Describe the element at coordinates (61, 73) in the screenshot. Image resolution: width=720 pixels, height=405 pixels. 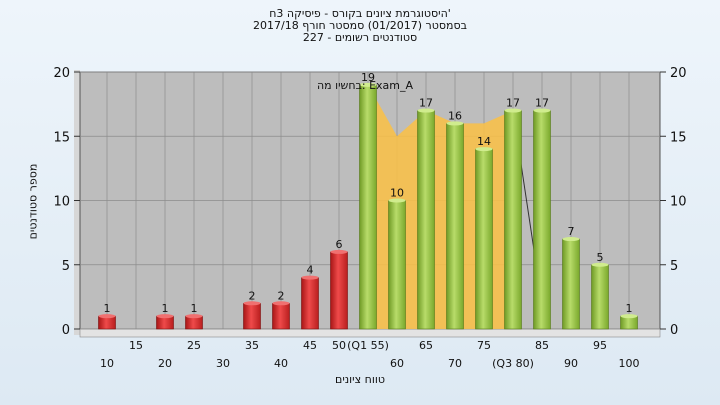
I see `y-tick-label: 20` at that location.